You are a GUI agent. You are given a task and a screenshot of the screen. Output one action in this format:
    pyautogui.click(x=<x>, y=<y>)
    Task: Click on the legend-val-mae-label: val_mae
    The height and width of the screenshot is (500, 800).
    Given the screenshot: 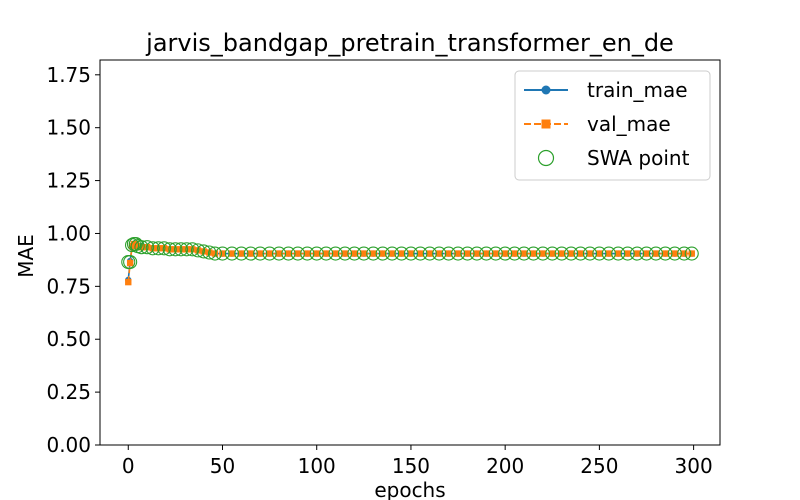 What is the action you would take?
    pyautogui.click(x=629, y=124)
    